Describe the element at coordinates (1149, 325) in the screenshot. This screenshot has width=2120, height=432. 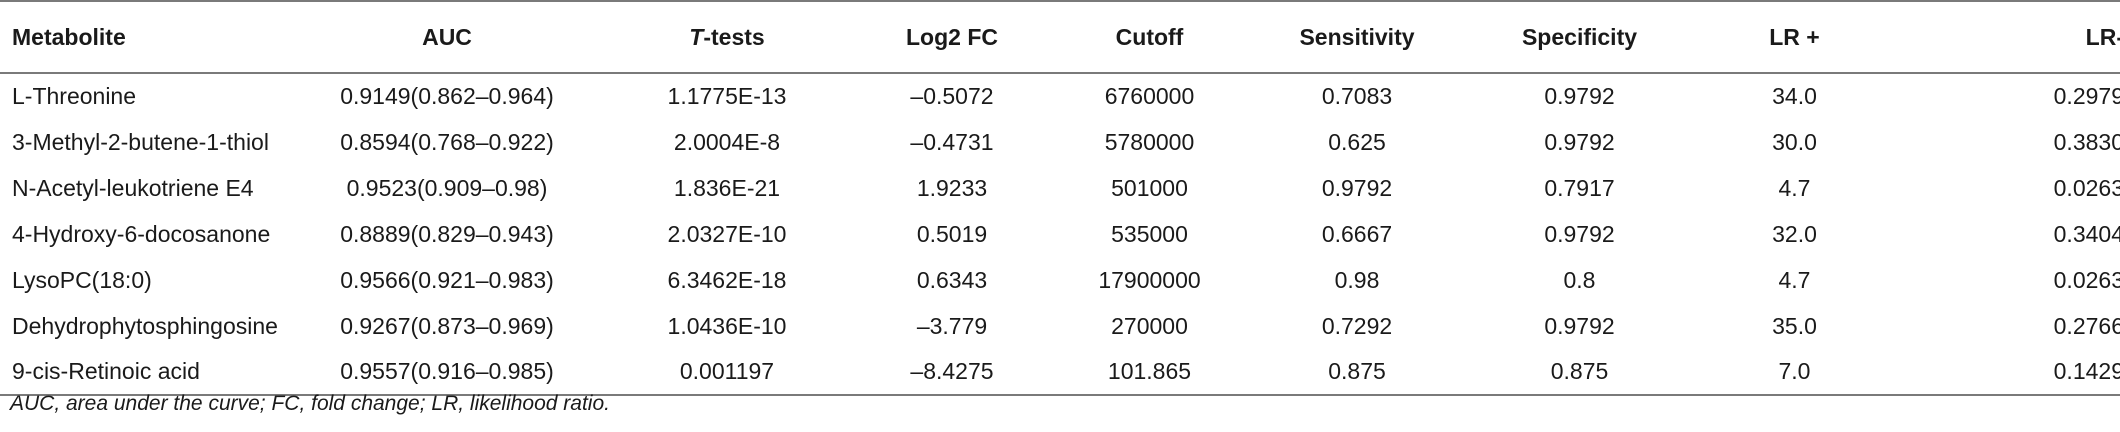
I see `cell-cutoff: 270000` at that location.